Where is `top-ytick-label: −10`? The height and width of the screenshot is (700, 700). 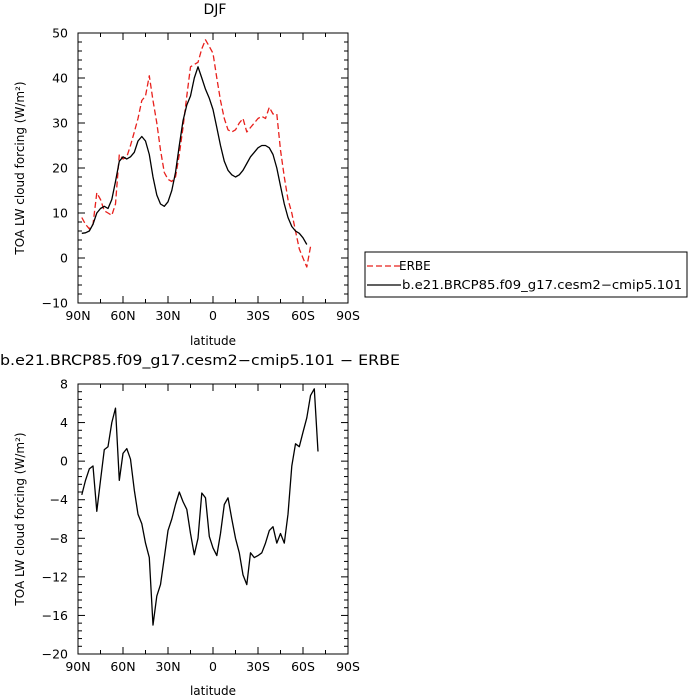 top-ytick-label: −10 is located at coordinates (55, 303).